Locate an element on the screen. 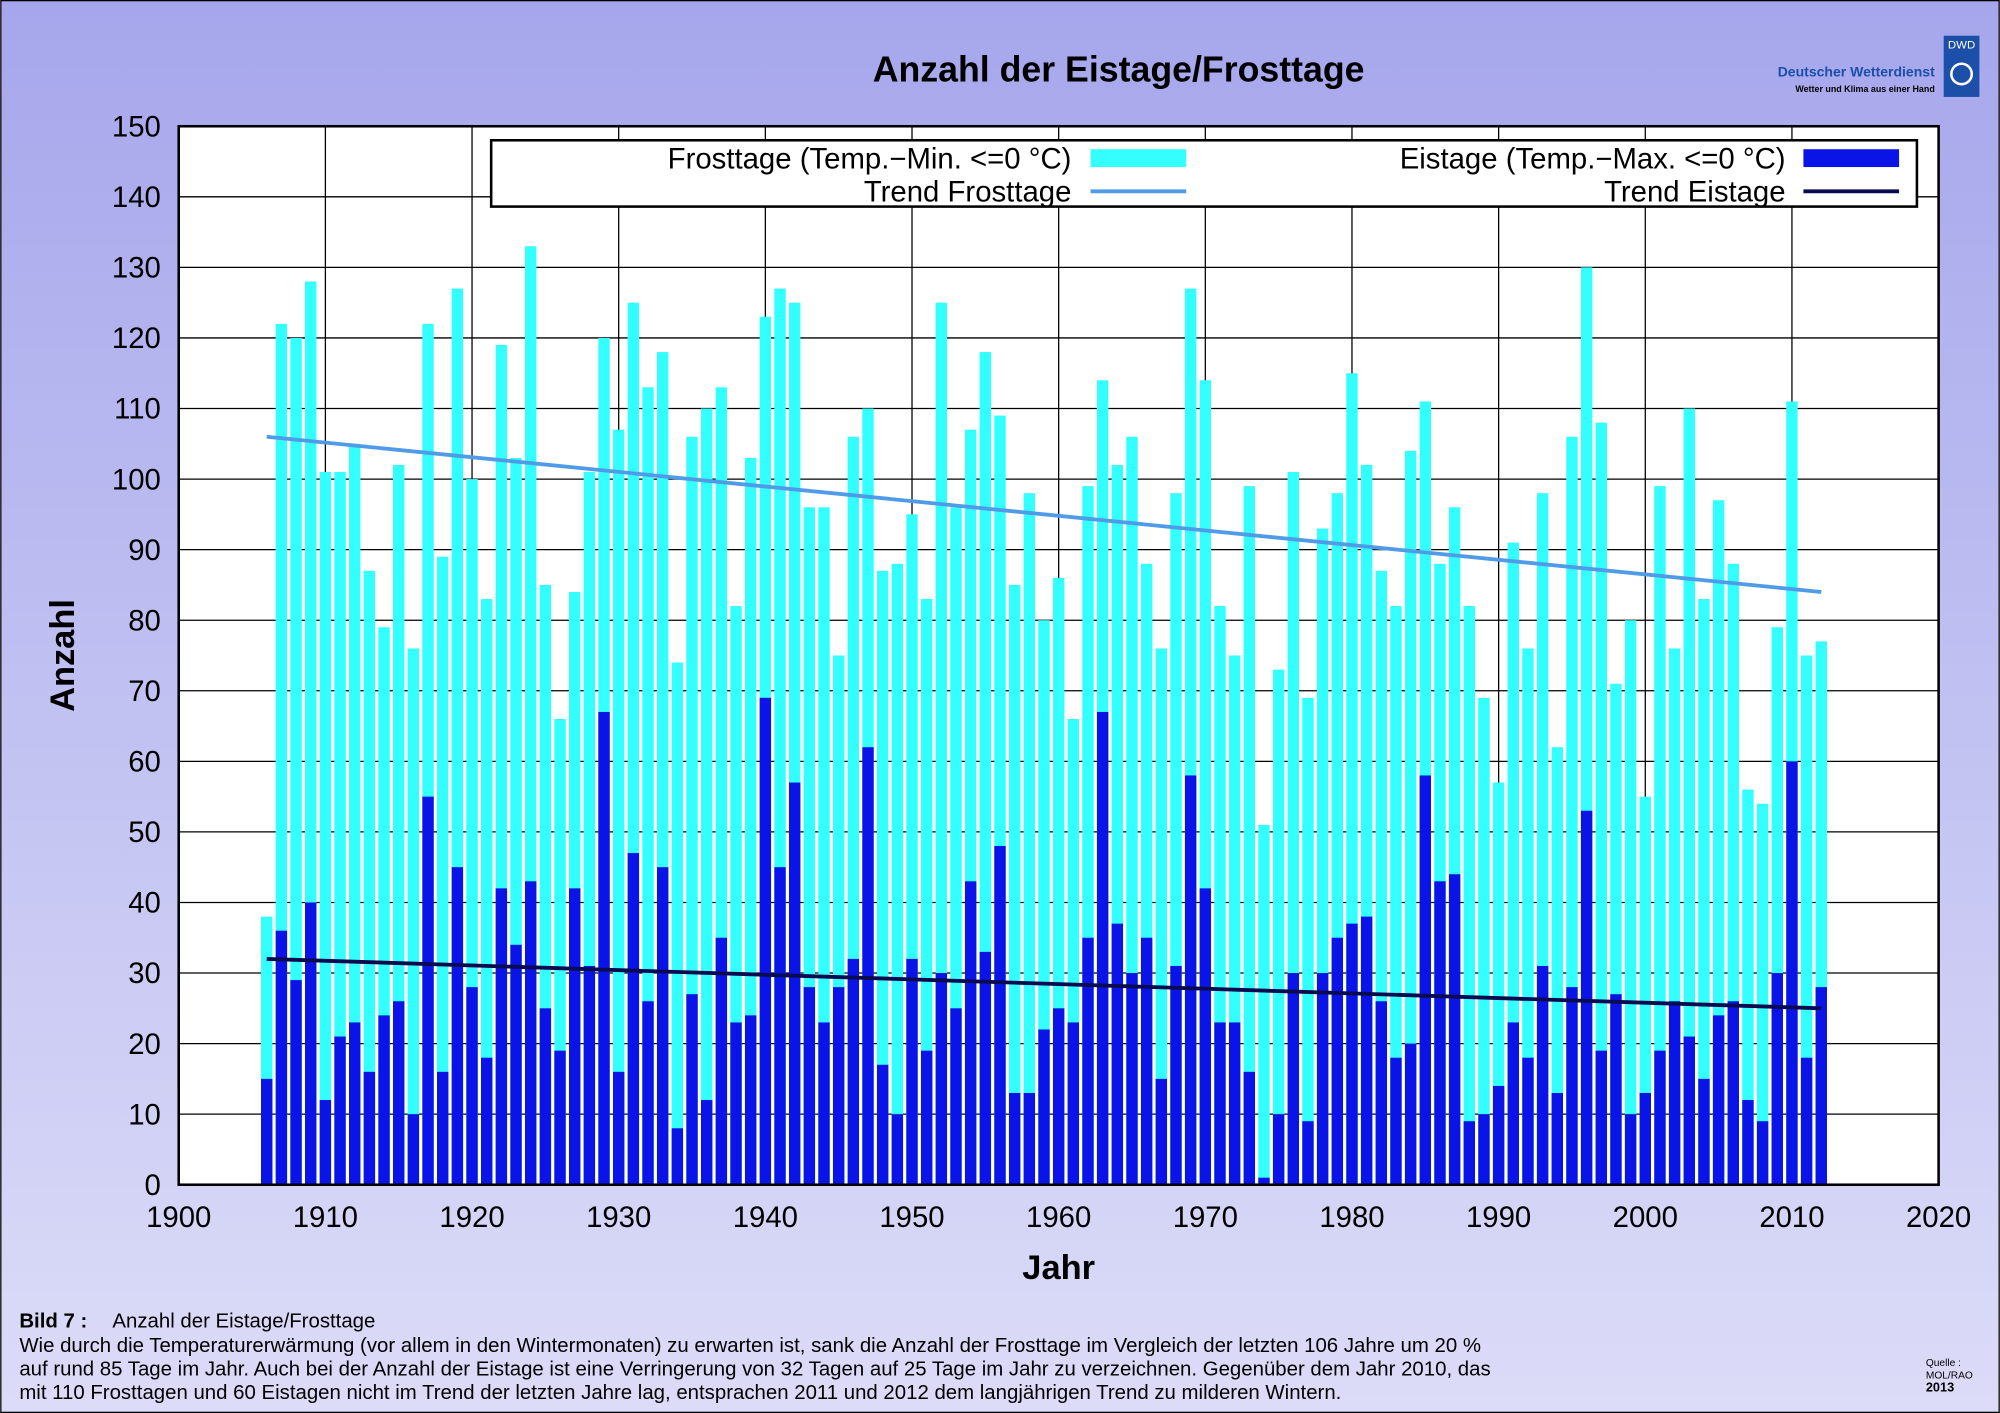  y-tick-label: 90 is located at coordinates (144, 550).